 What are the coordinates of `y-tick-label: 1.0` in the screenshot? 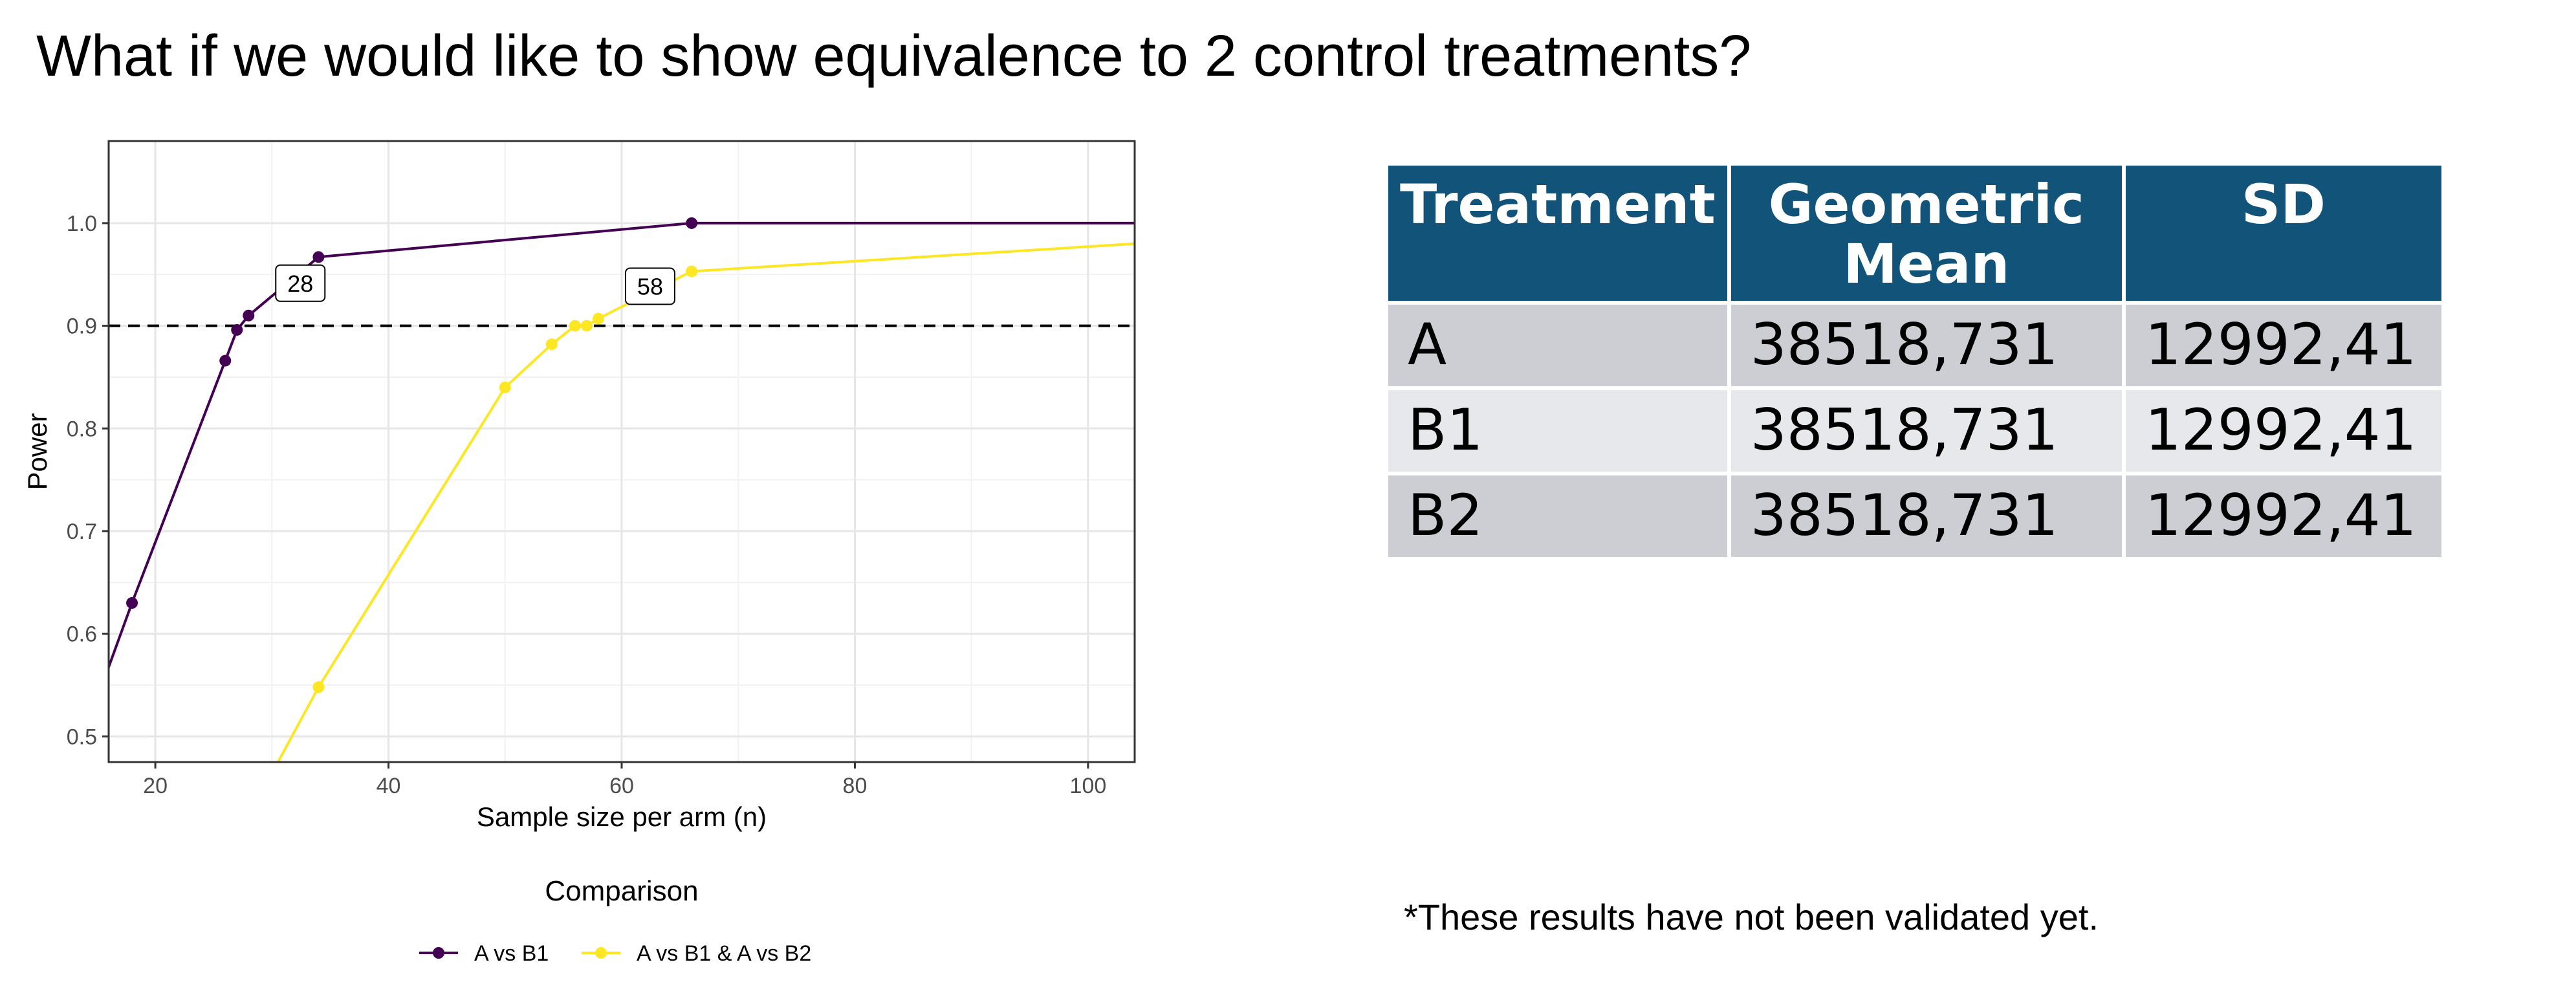 It's located at (82, 224).